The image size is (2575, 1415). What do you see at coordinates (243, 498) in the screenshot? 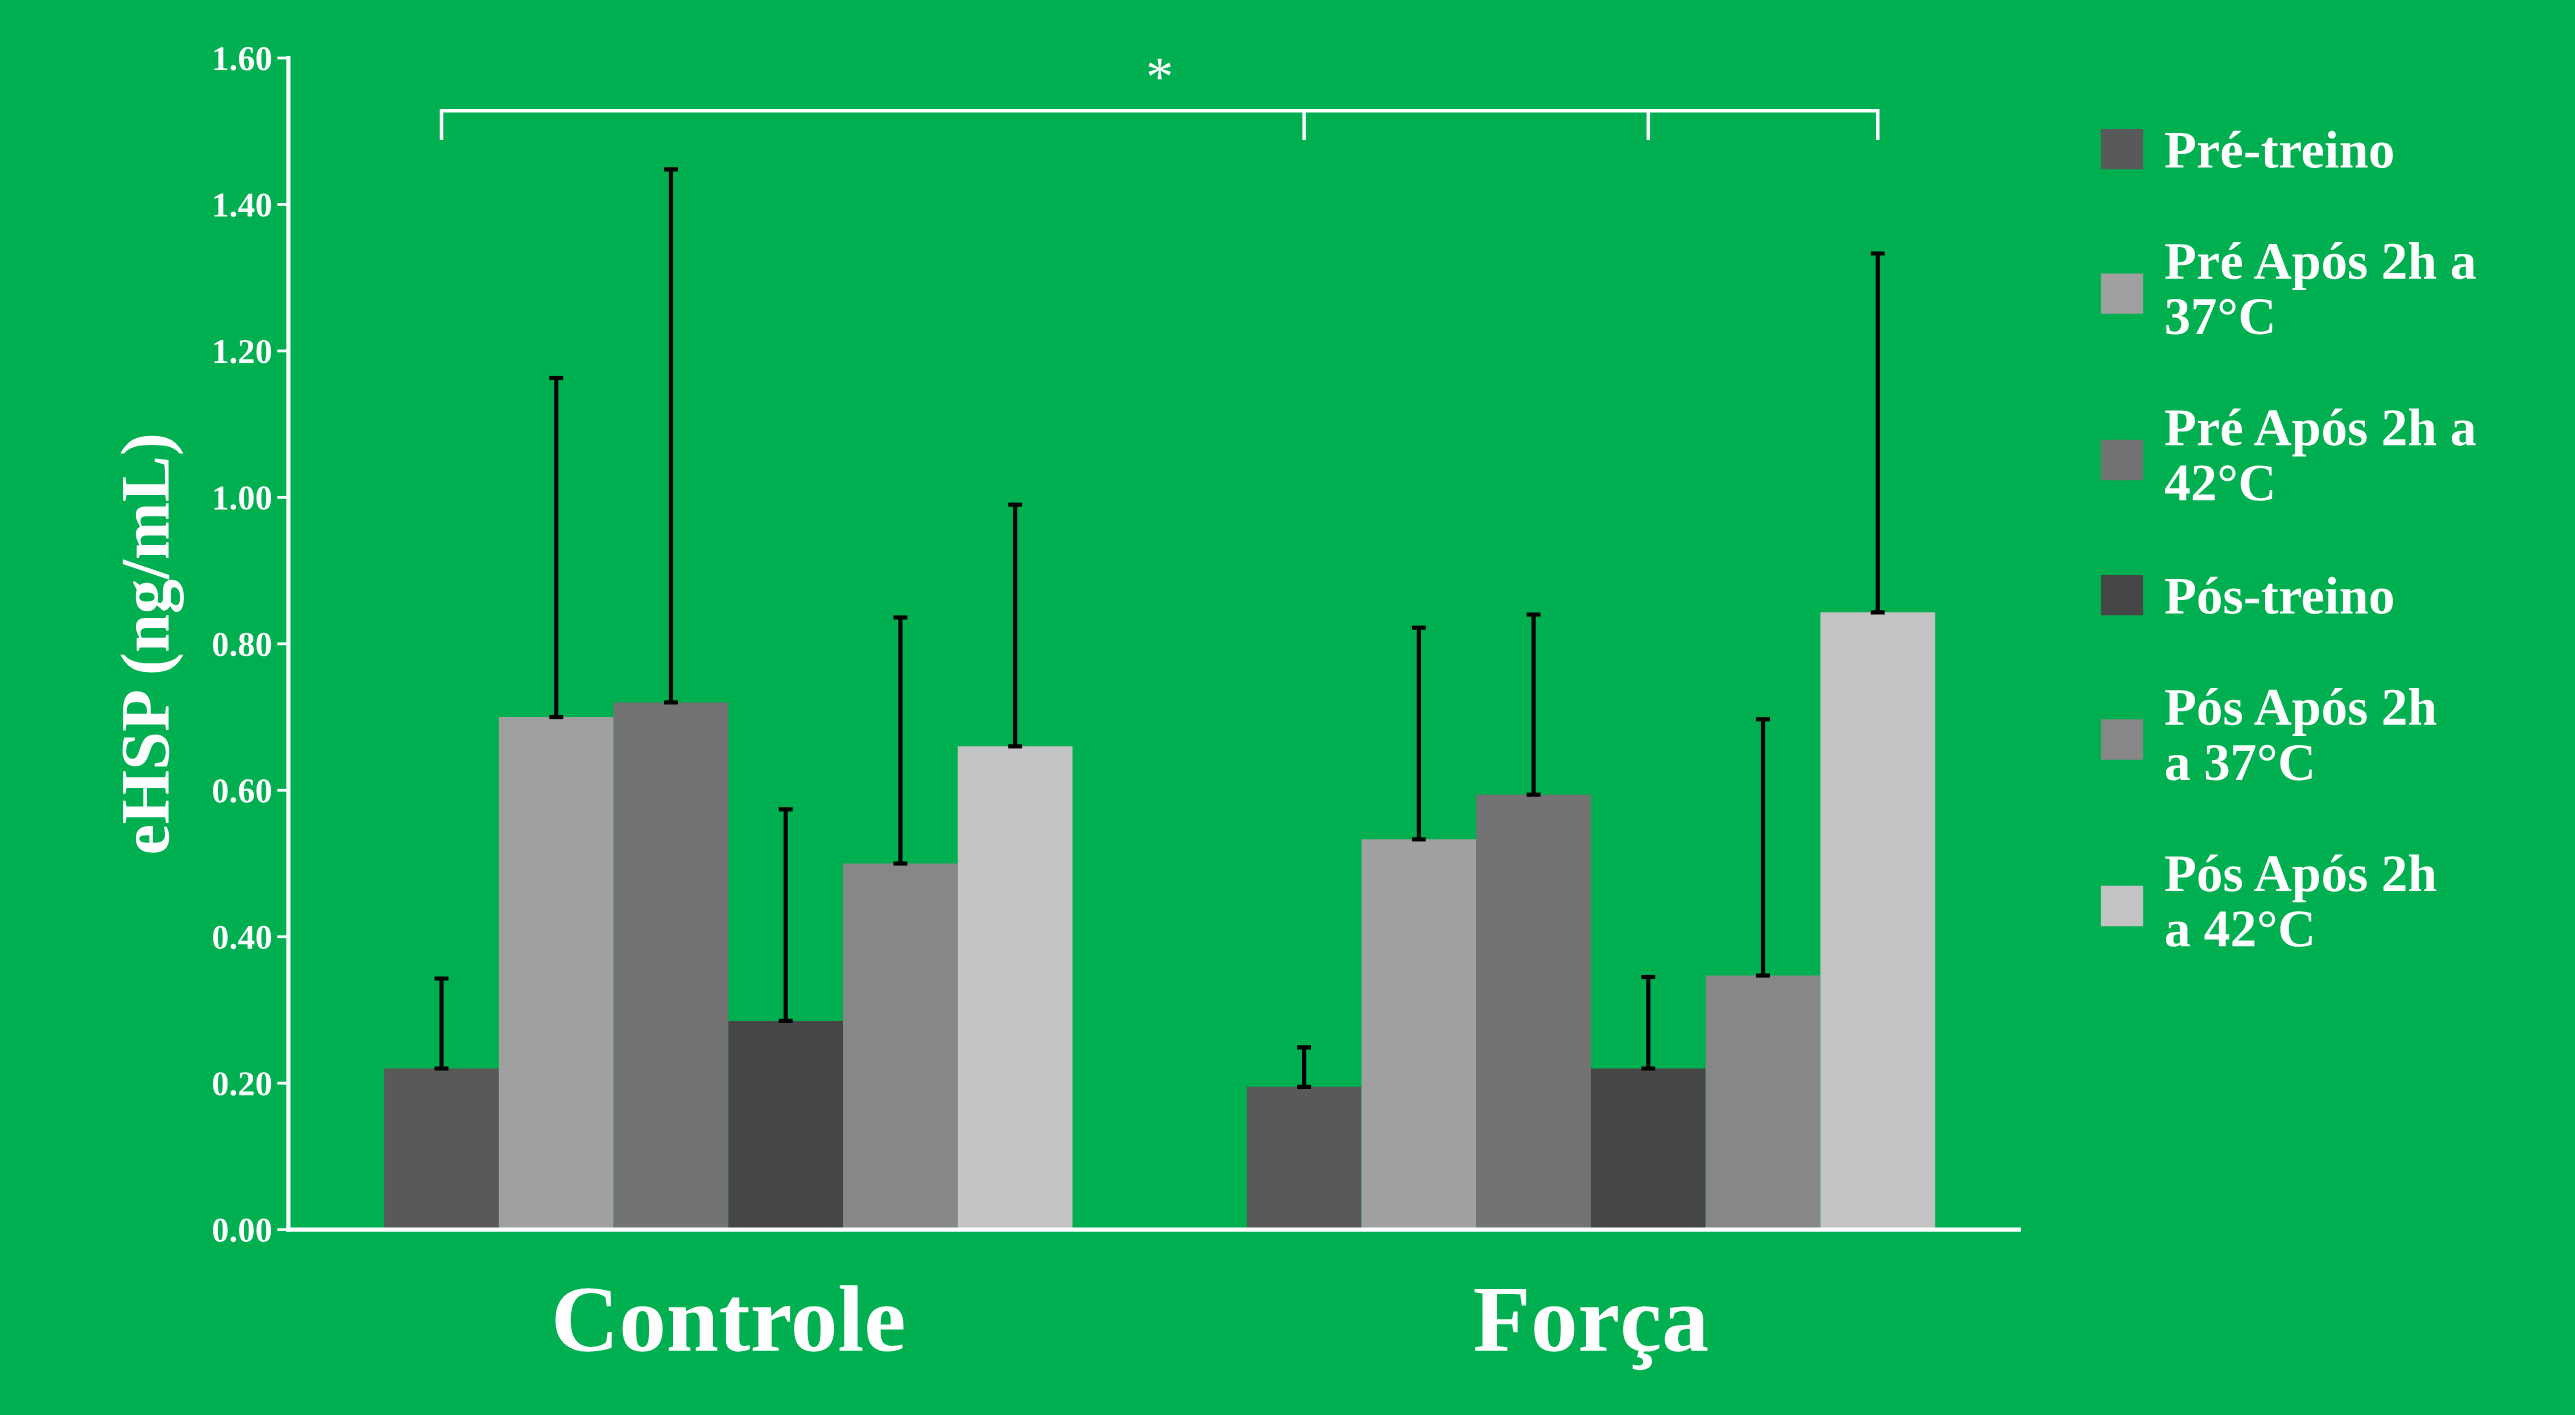
I see `y-tick-label: 1.00` at bounding box center [243, 498].